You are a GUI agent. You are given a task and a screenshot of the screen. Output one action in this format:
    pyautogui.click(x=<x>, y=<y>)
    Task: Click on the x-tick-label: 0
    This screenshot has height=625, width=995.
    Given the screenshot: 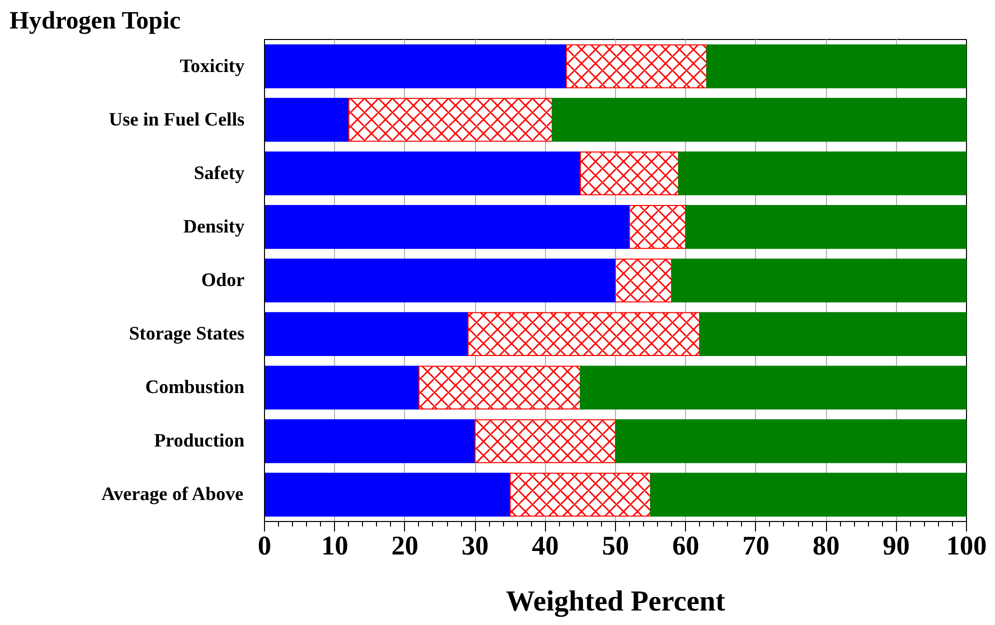 What is the action you would take?
    pyautogui.click(x=265, y=545)
    